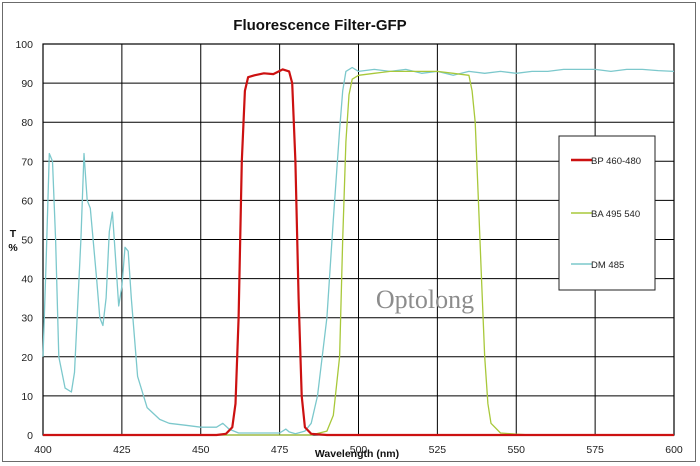  I want to click on y-tick-label: 40, so click(27, 280).